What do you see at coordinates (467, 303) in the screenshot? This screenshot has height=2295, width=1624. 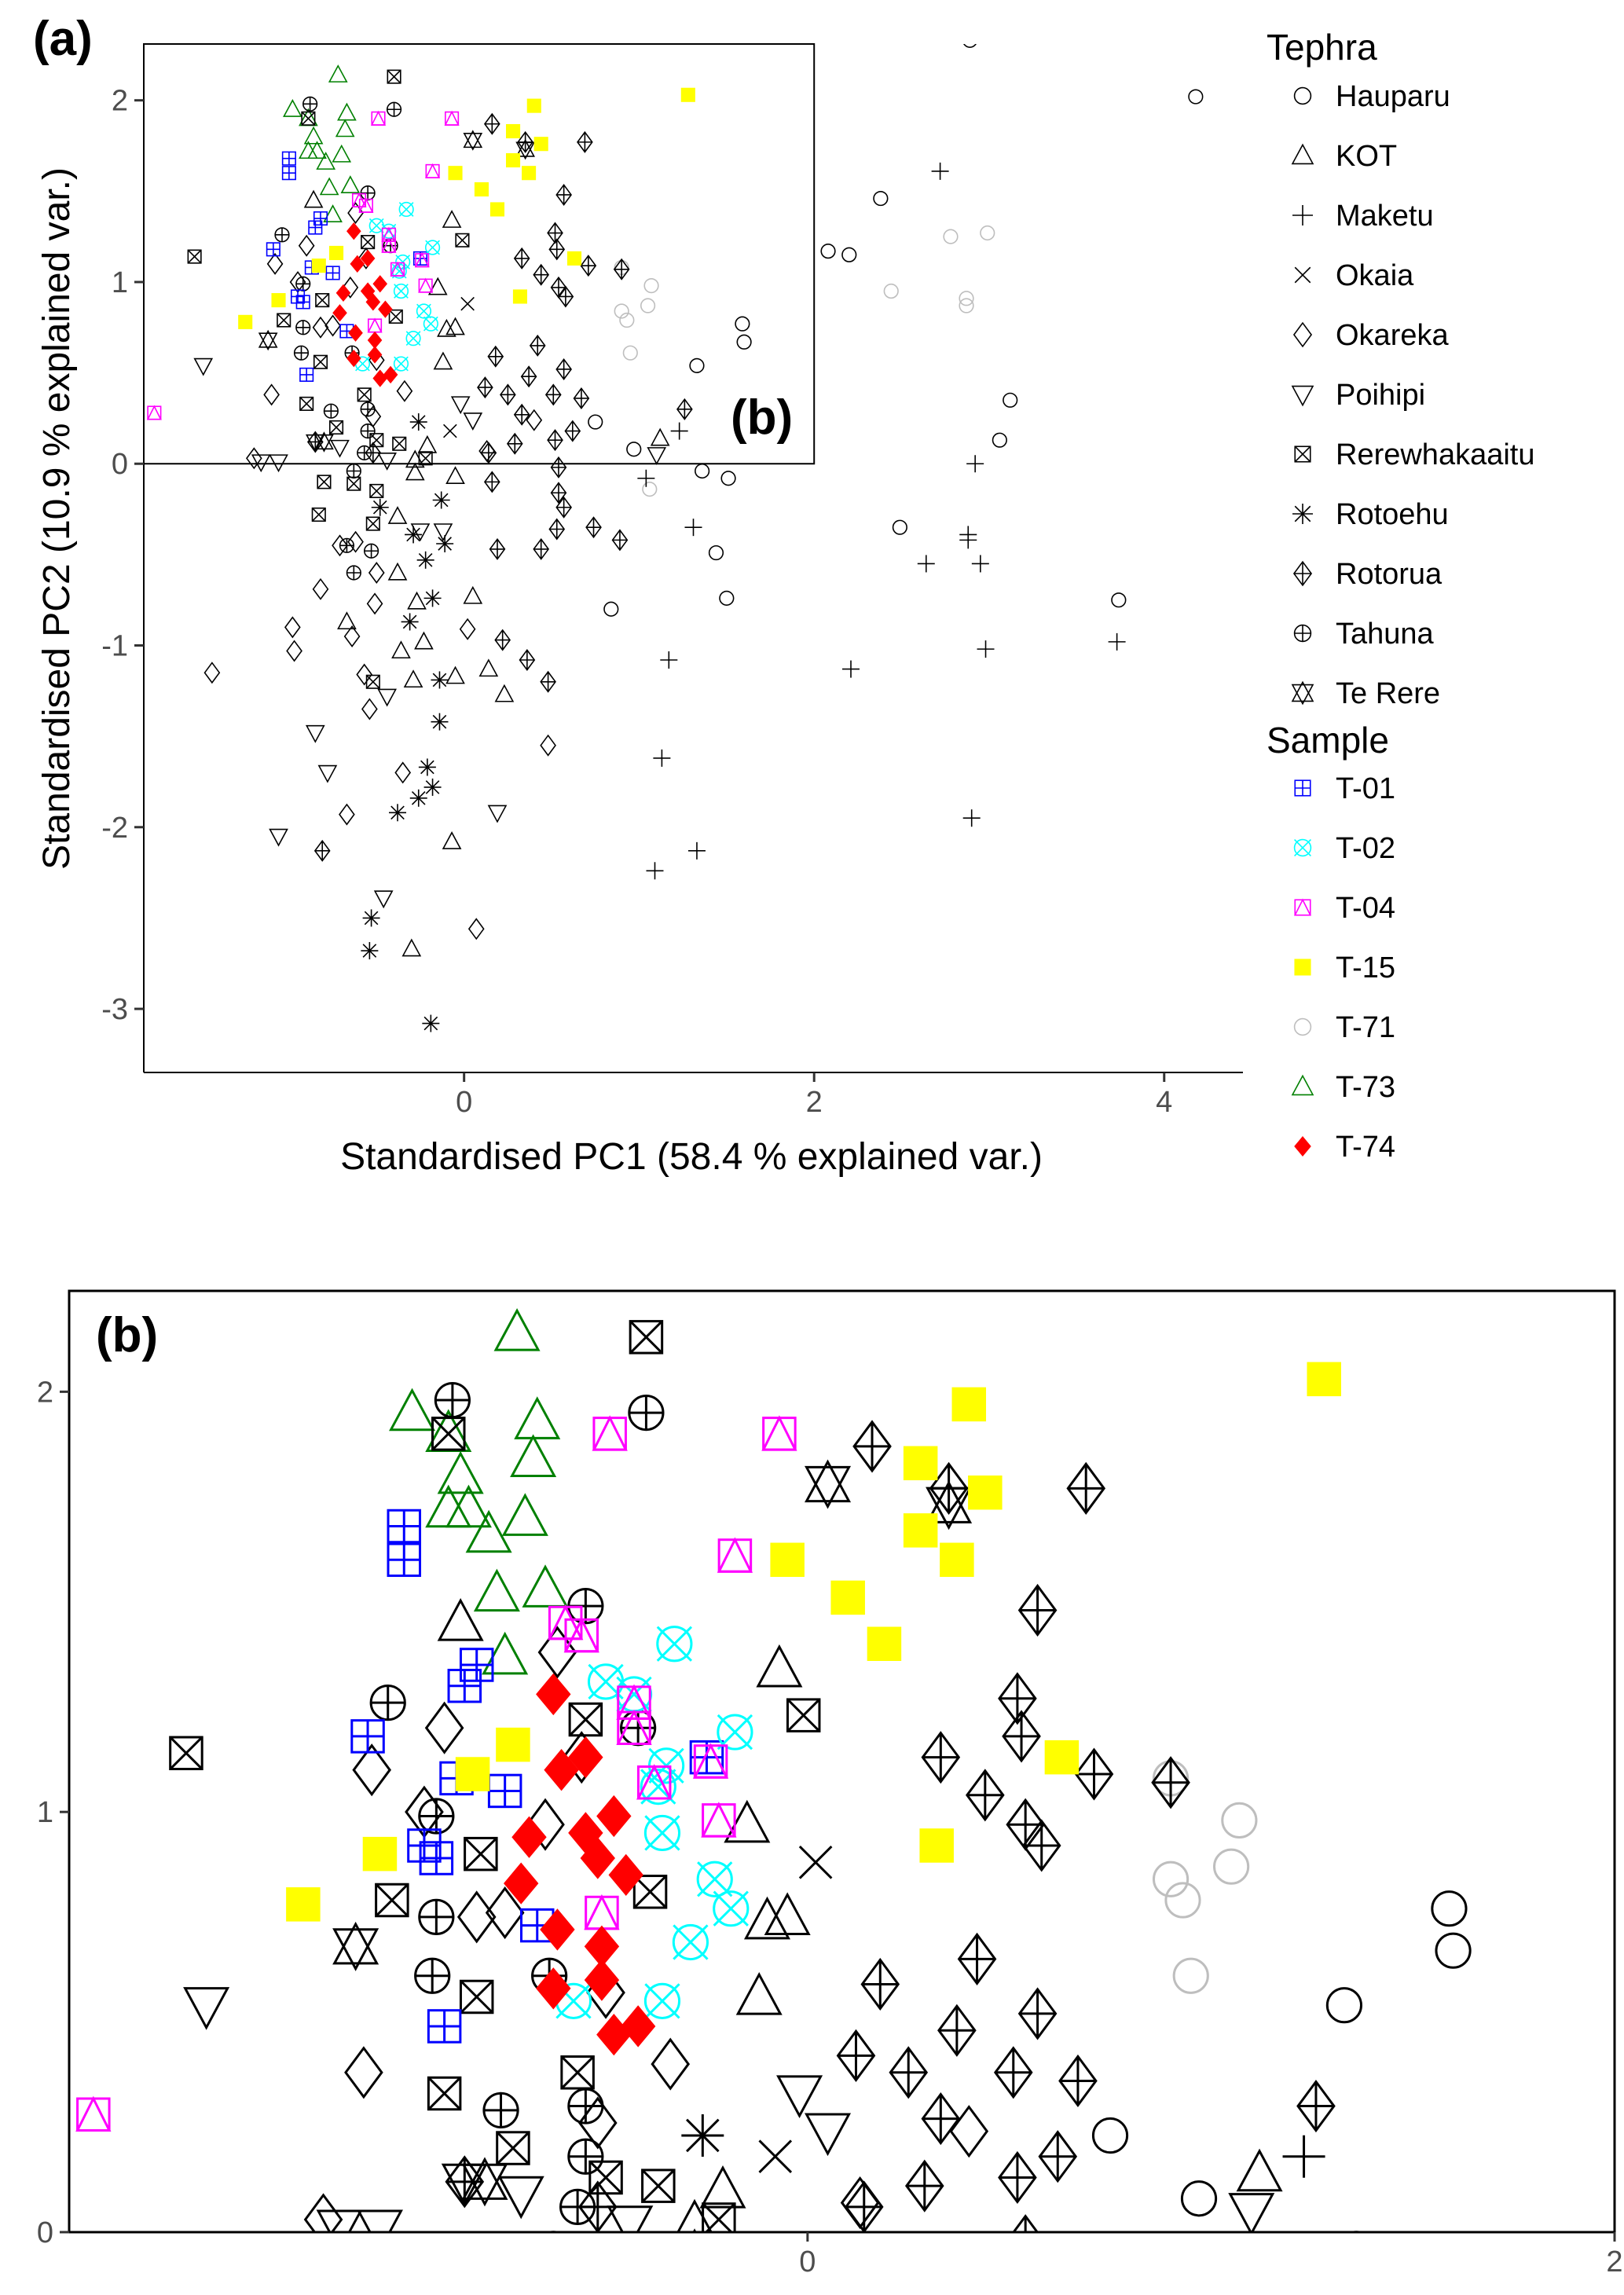 I see `data-point-okaia` at bounding box center [467, 303].